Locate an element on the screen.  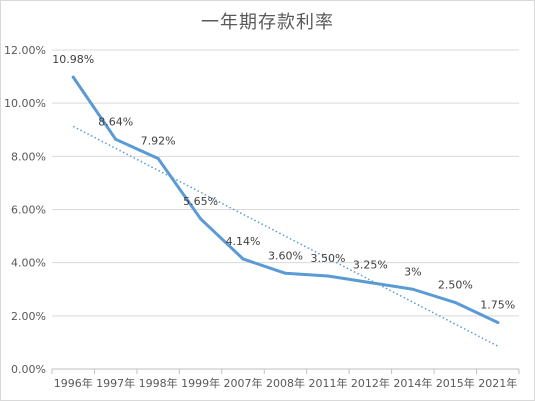
y-tick-label: 2.00% is located at coordinates (28, 316).